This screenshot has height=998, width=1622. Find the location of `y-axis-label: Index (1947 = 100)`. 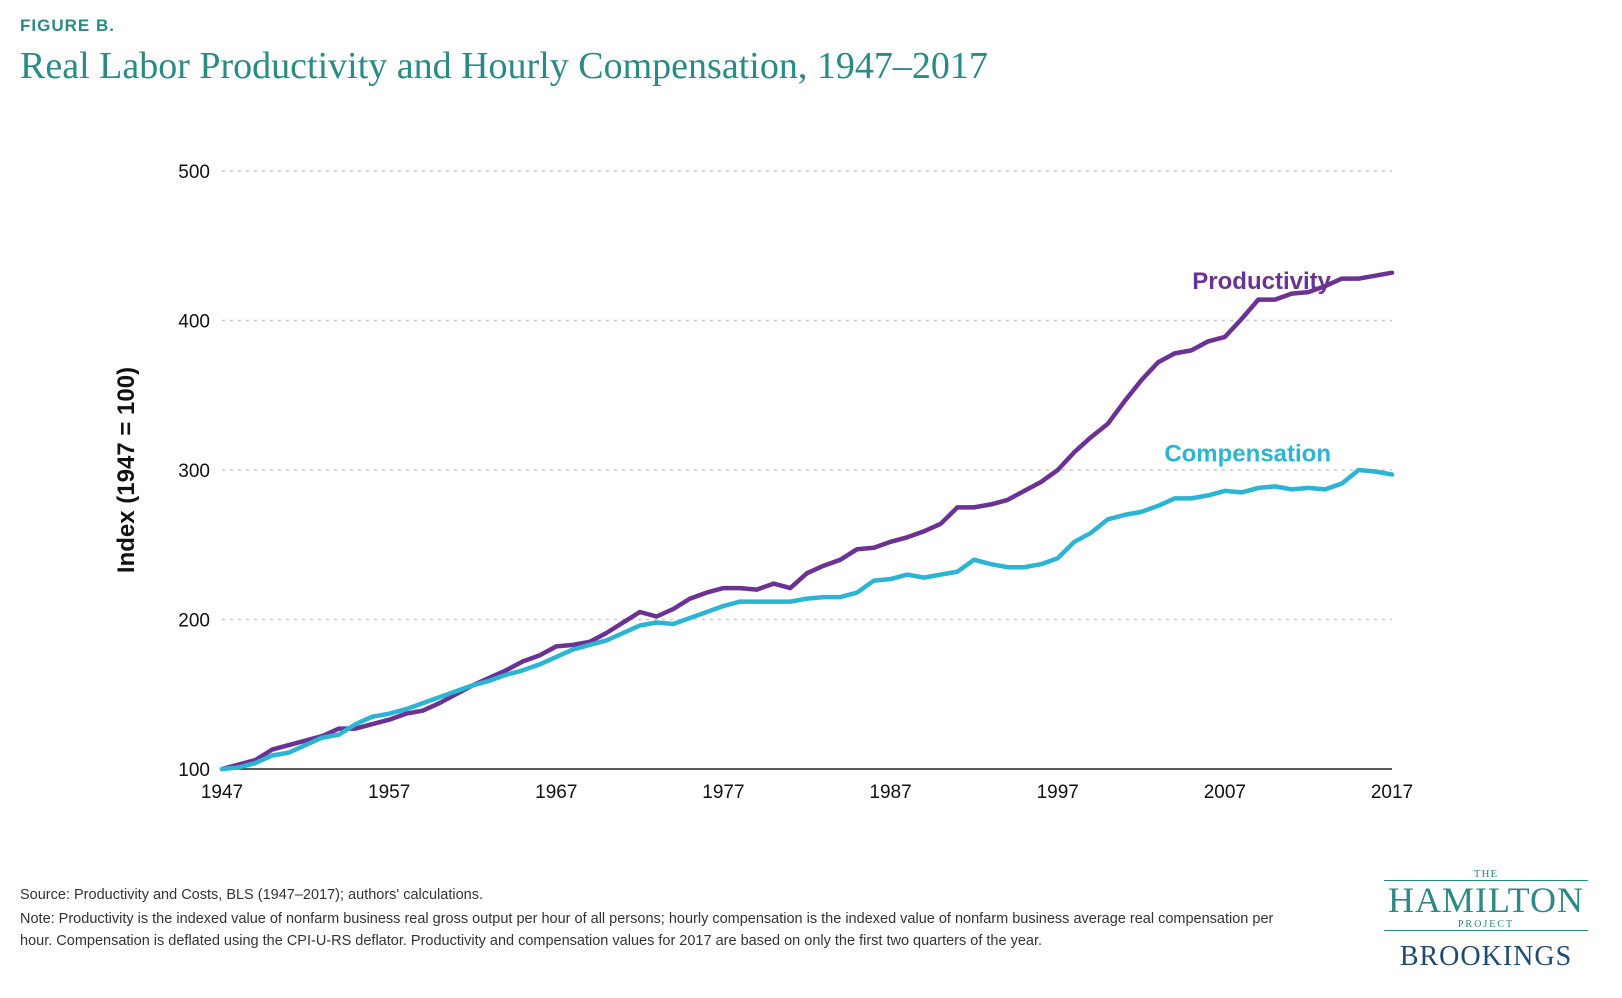

y-axis-label: Index (1947 = 100) is located at coordinates (126, 470).